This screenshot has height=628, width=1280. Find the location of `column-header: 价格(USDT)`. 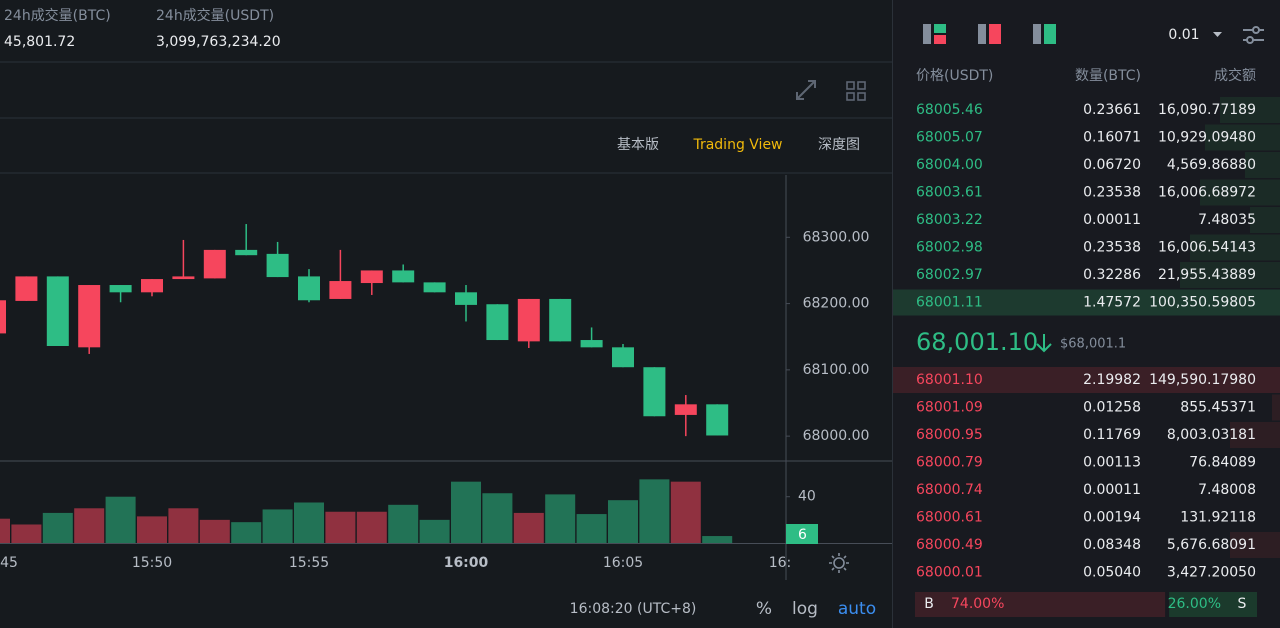

column-header: 价格(USDT) is located at coordinates (954, 76).